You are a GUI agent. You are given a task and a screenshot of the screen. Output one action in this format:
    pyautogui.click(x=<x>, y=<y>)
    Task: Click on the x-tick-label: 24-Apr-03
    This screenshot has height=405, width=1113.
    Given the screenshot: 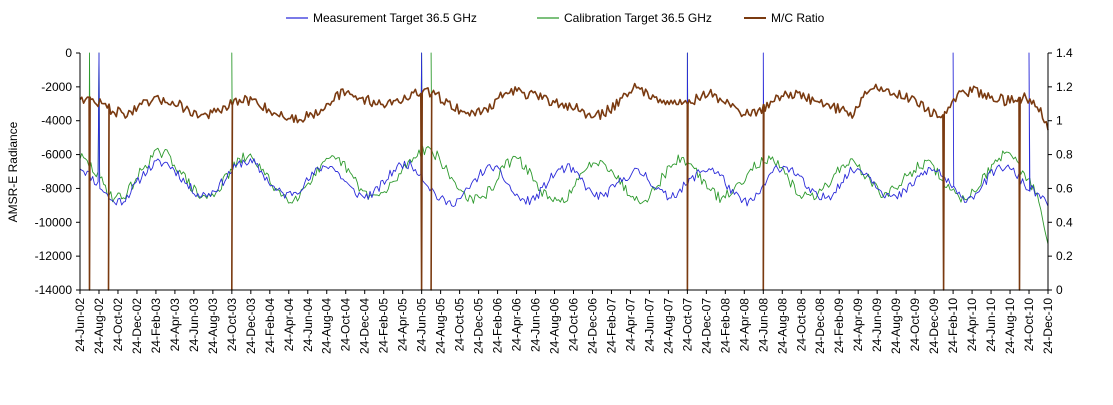 What is the action you would take?
    pyautogui.click(x=175, y=325)
    